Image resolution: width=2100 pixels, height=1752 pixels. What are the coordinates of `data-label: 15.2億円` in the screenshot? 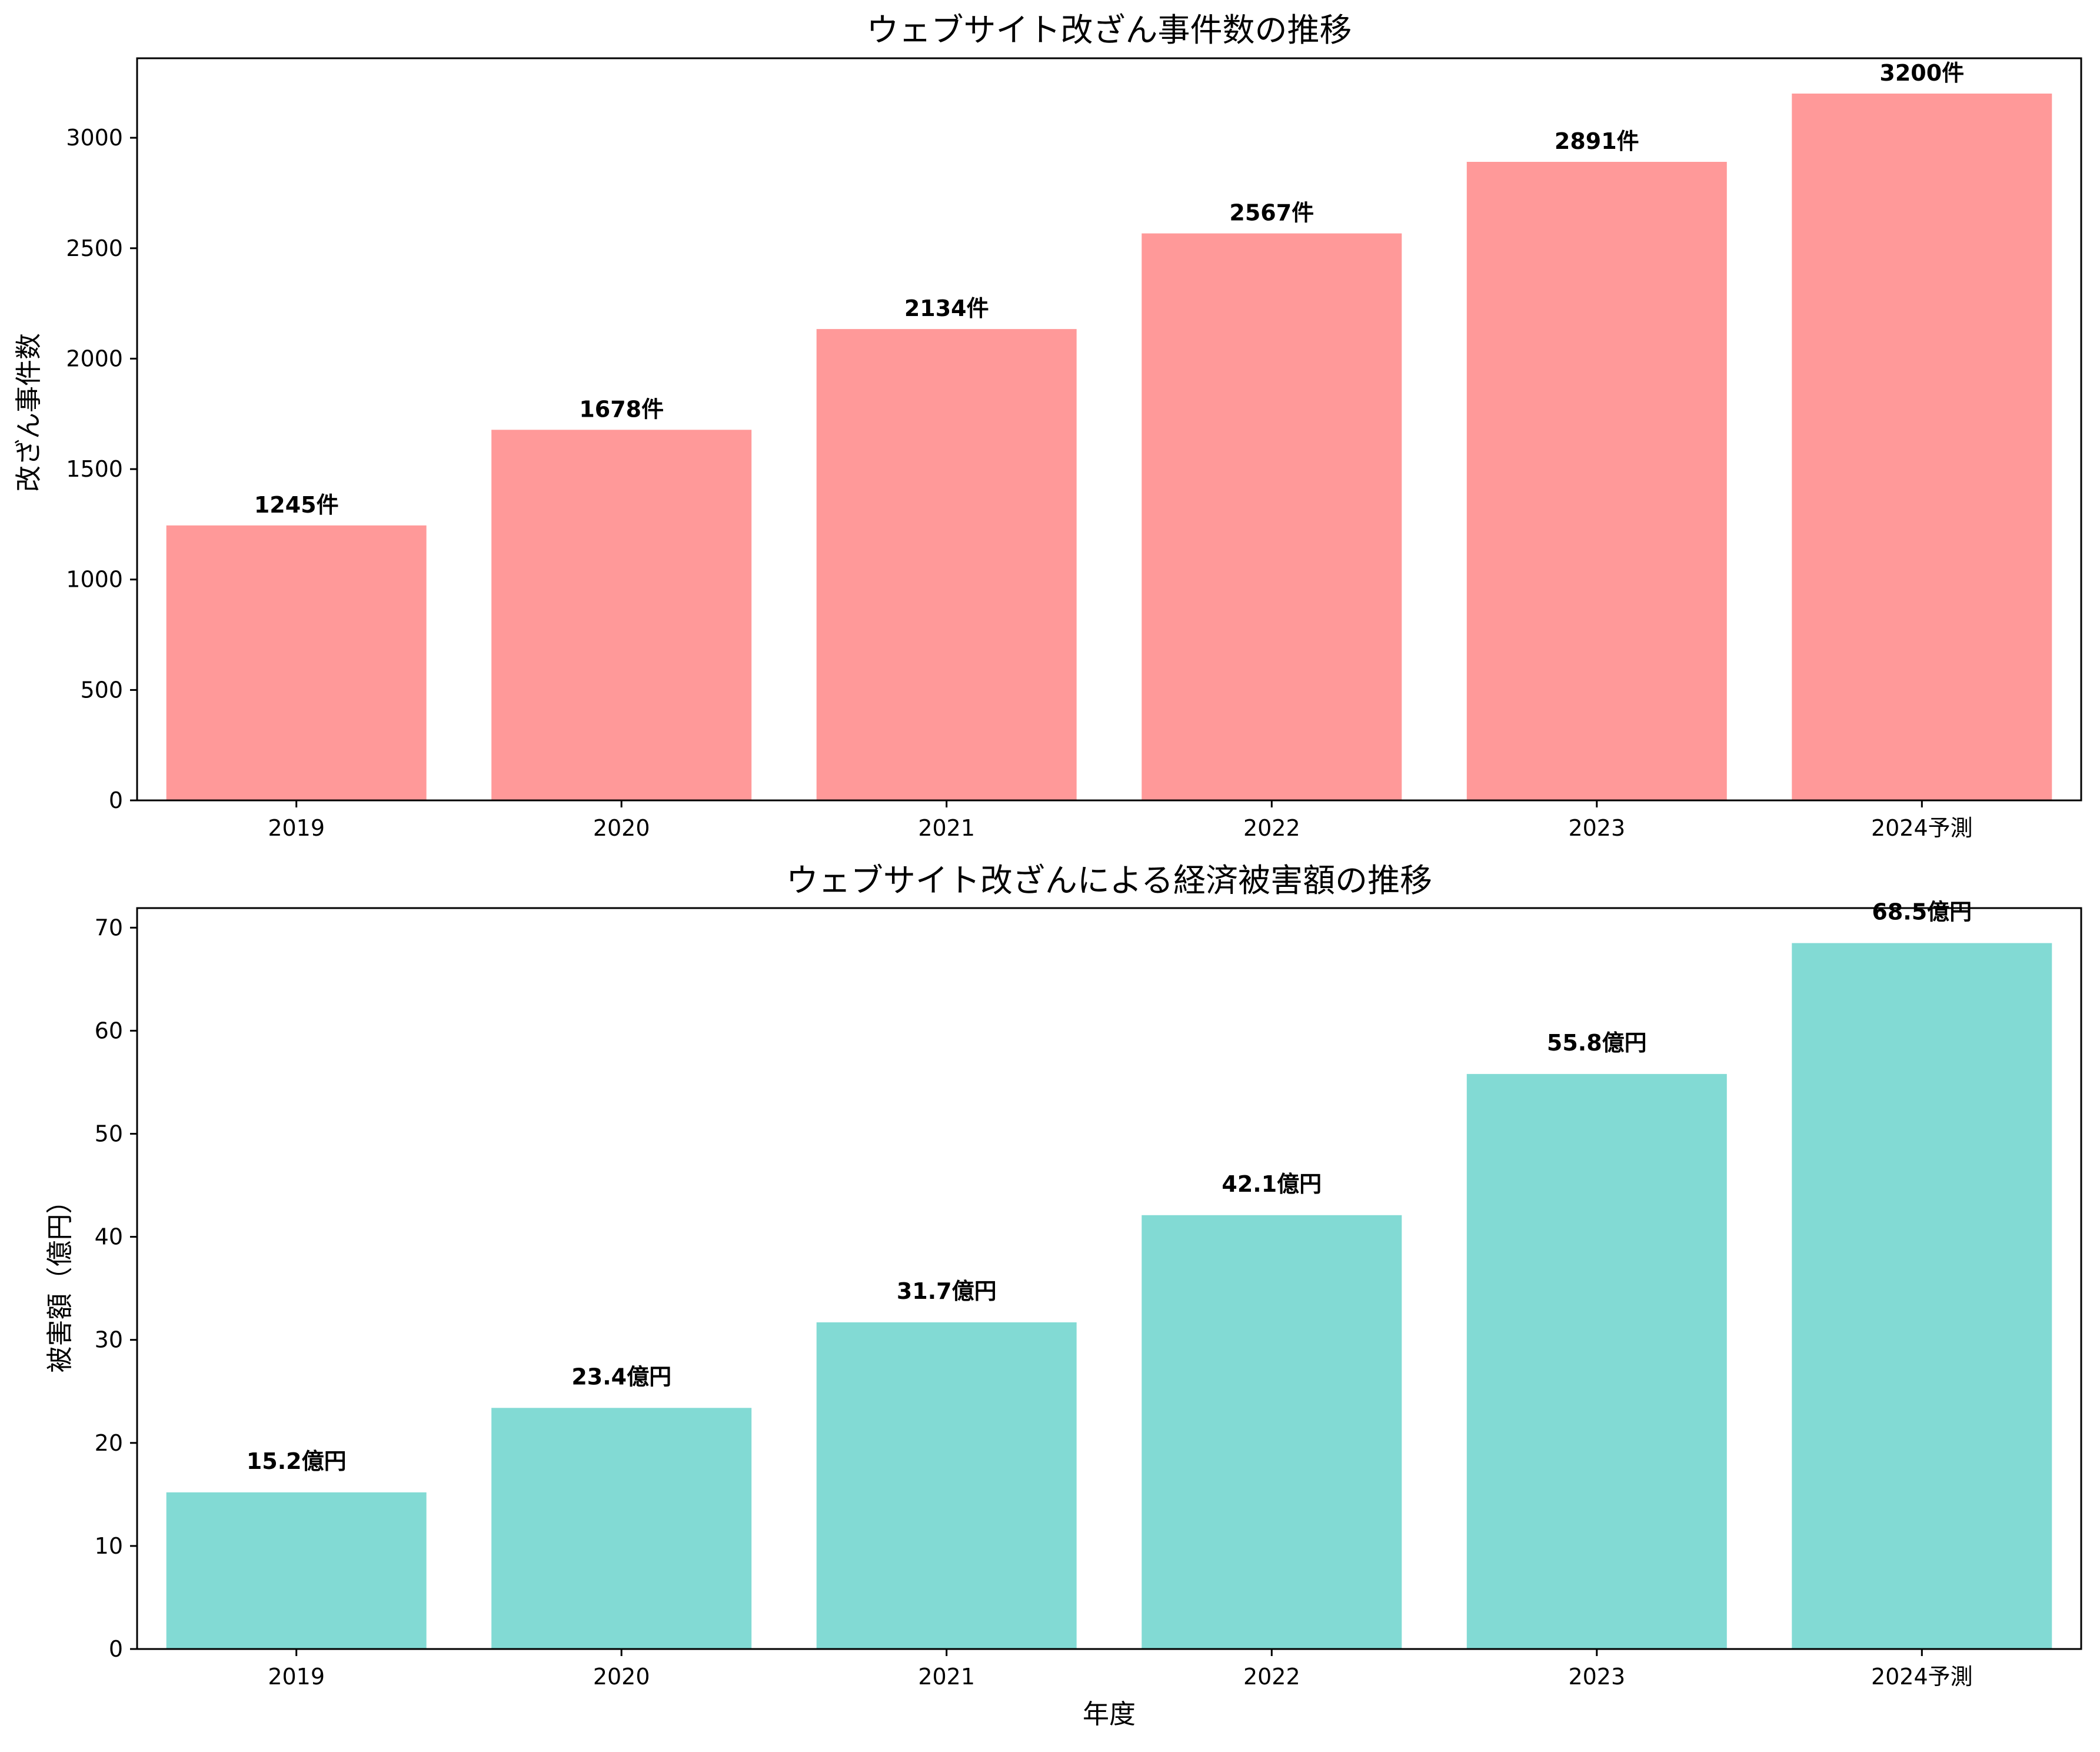 It's located at (297, 1461).